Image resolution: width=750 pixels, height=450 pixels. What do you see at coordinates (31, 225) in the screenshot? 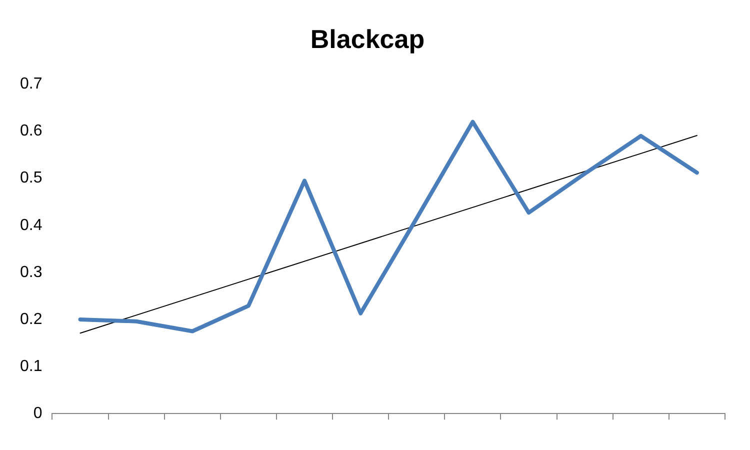
I see `y-tick-label: 0.4` at bounding box center [31, 225].